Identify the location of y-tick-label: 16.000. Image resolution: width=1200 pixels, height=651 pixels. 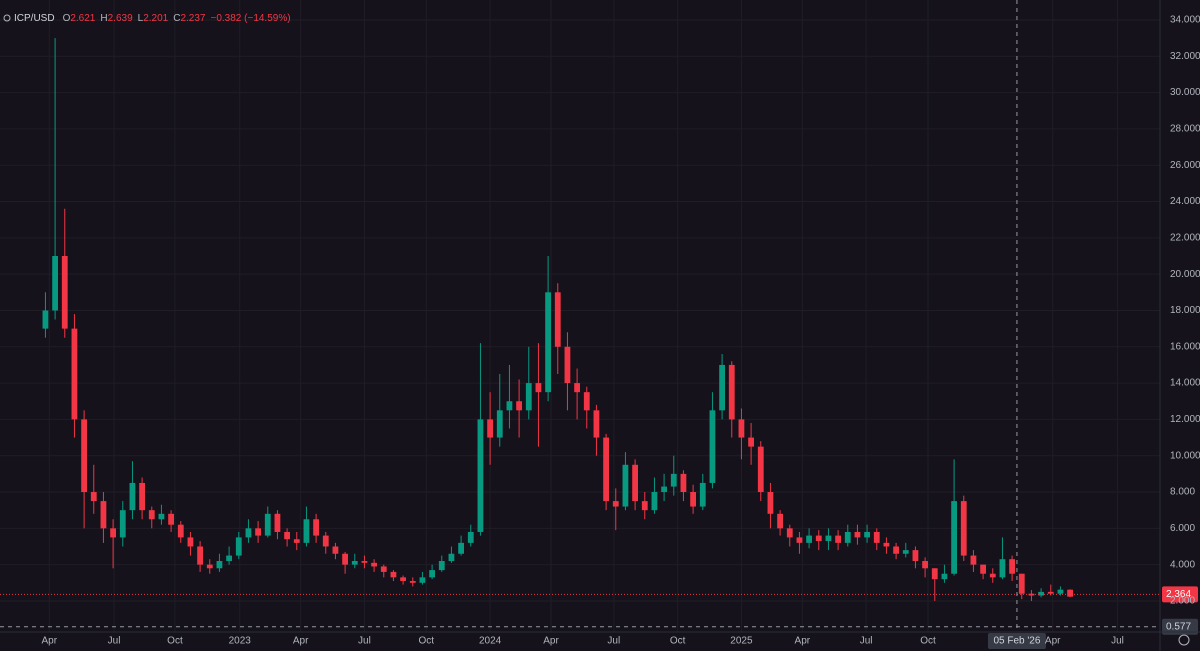
(1185, 346).